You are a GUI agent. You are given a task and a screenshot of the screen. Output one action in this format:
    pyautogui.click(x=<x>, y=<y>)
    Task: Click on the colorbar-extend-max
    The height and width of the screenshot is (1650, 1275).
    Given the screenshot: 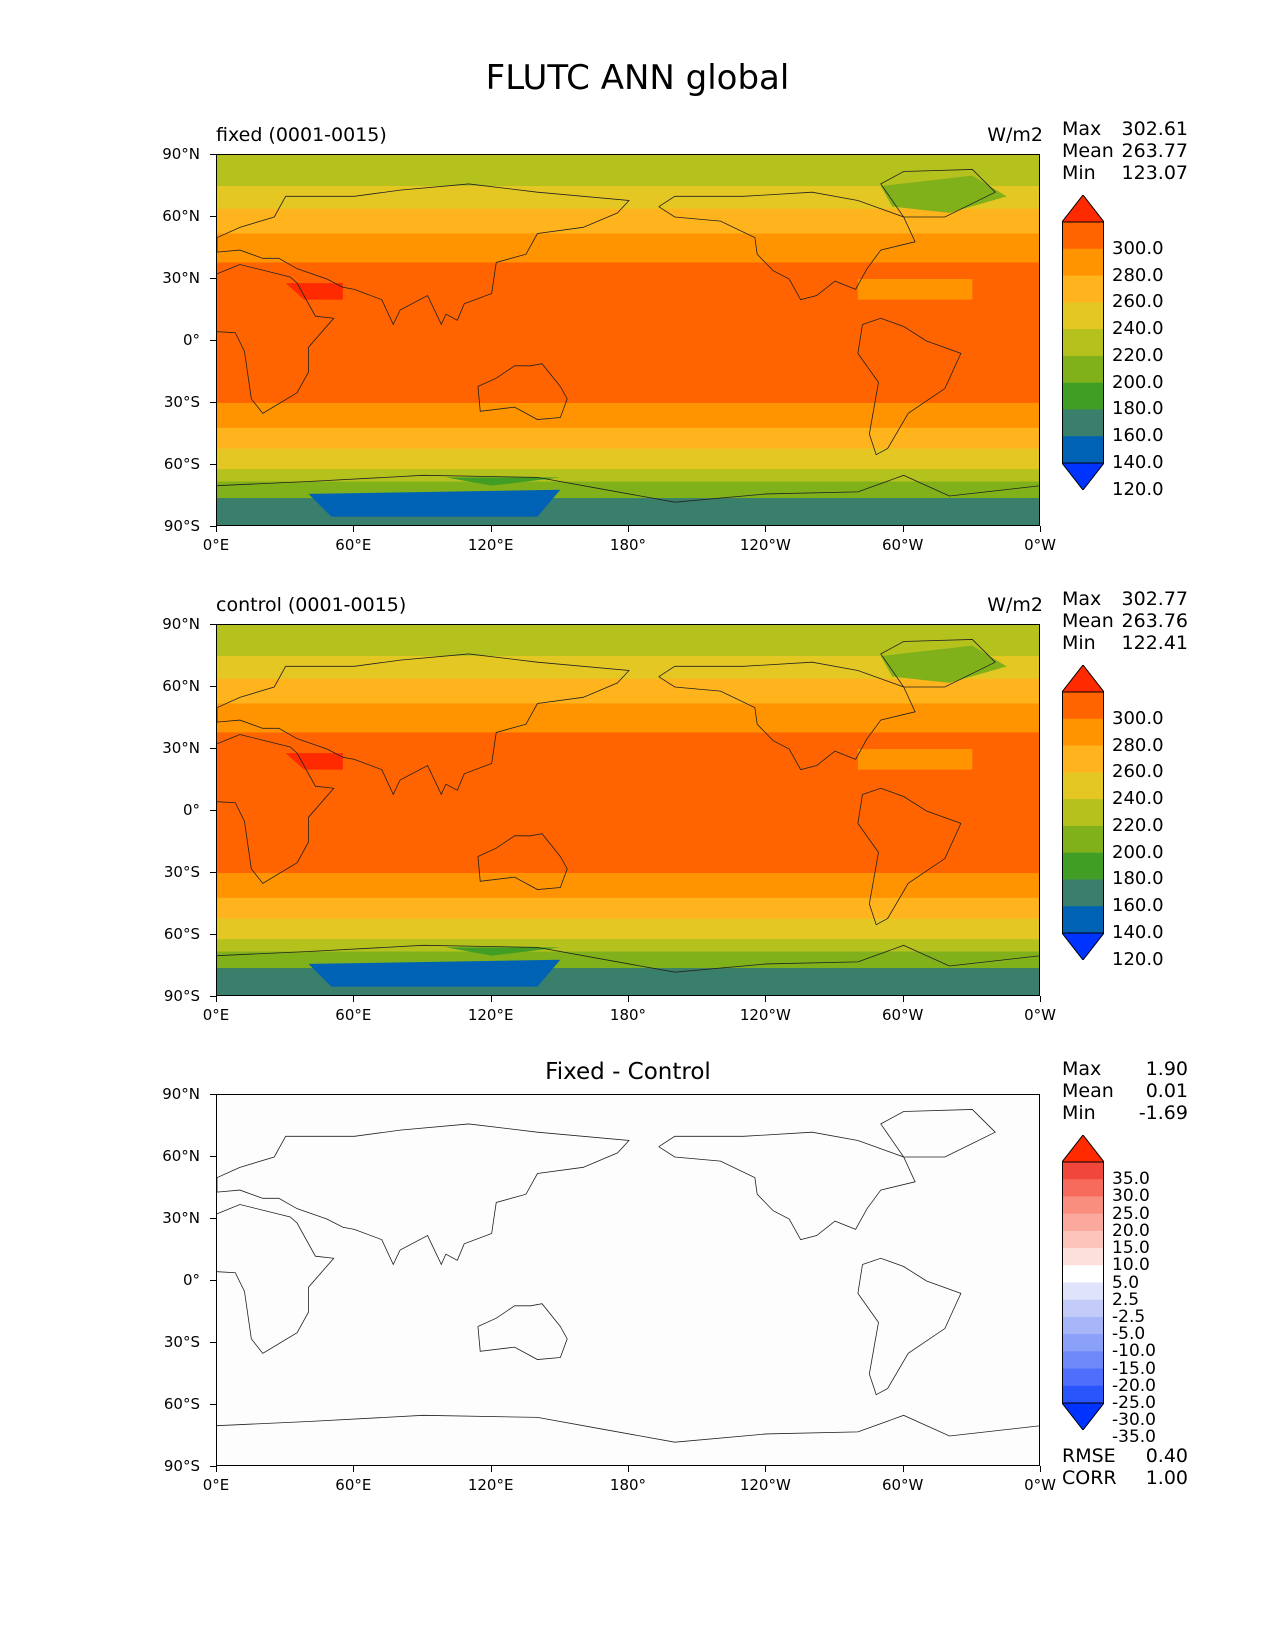 What is the action you would take?
    pyautogui.click(x=1083, y=1149)
    